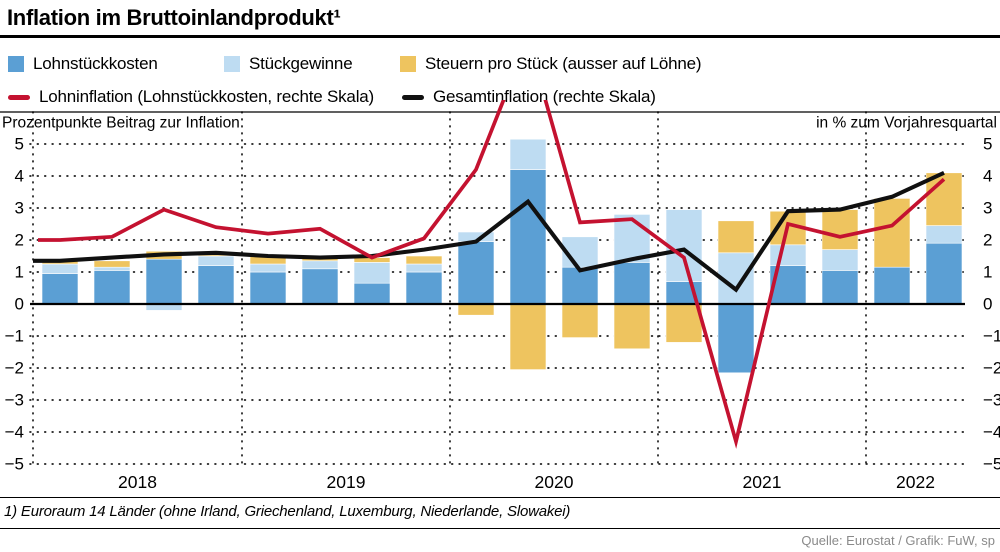  I want to click on x-axis-year-label: 2021, so click(762, 482).